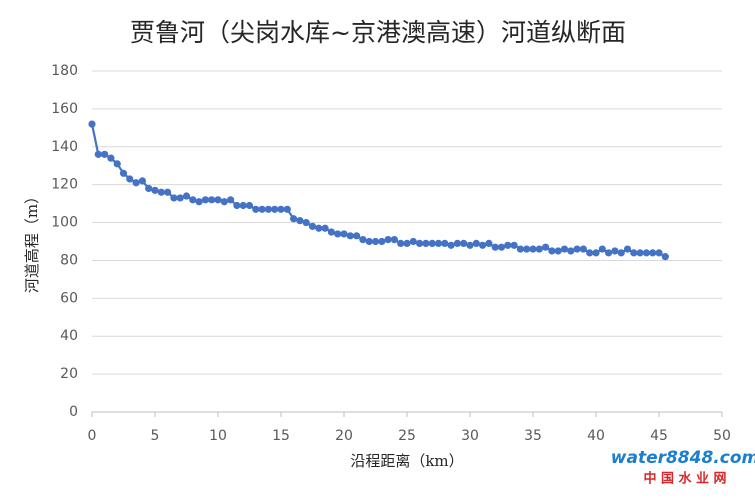  I want to click on y-axis-label: 河道高程（m）, so click(32, 241).